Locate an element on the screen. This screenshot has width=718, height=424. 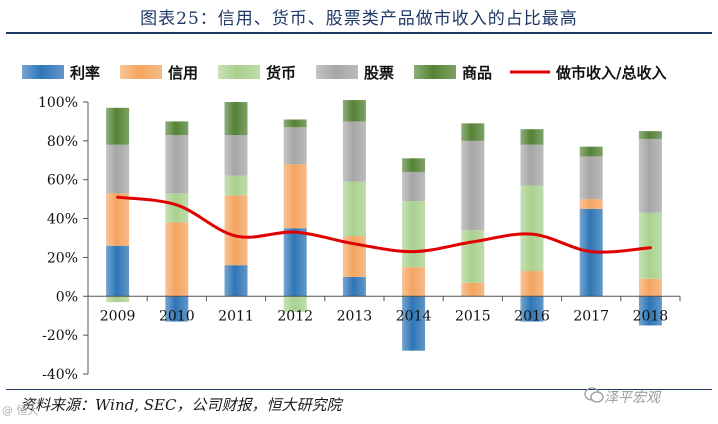
bar-信用-2009 is located at coordinates (118, 219).